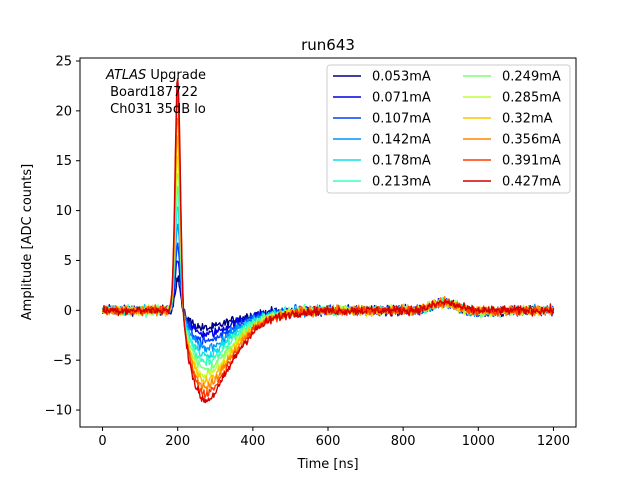 This screenshot has width=640, height=480. What do you see at coordinates (527, 119) in the screenshot?
I see `legend-entry: 0.32mA` at bounding box center [527, 119].